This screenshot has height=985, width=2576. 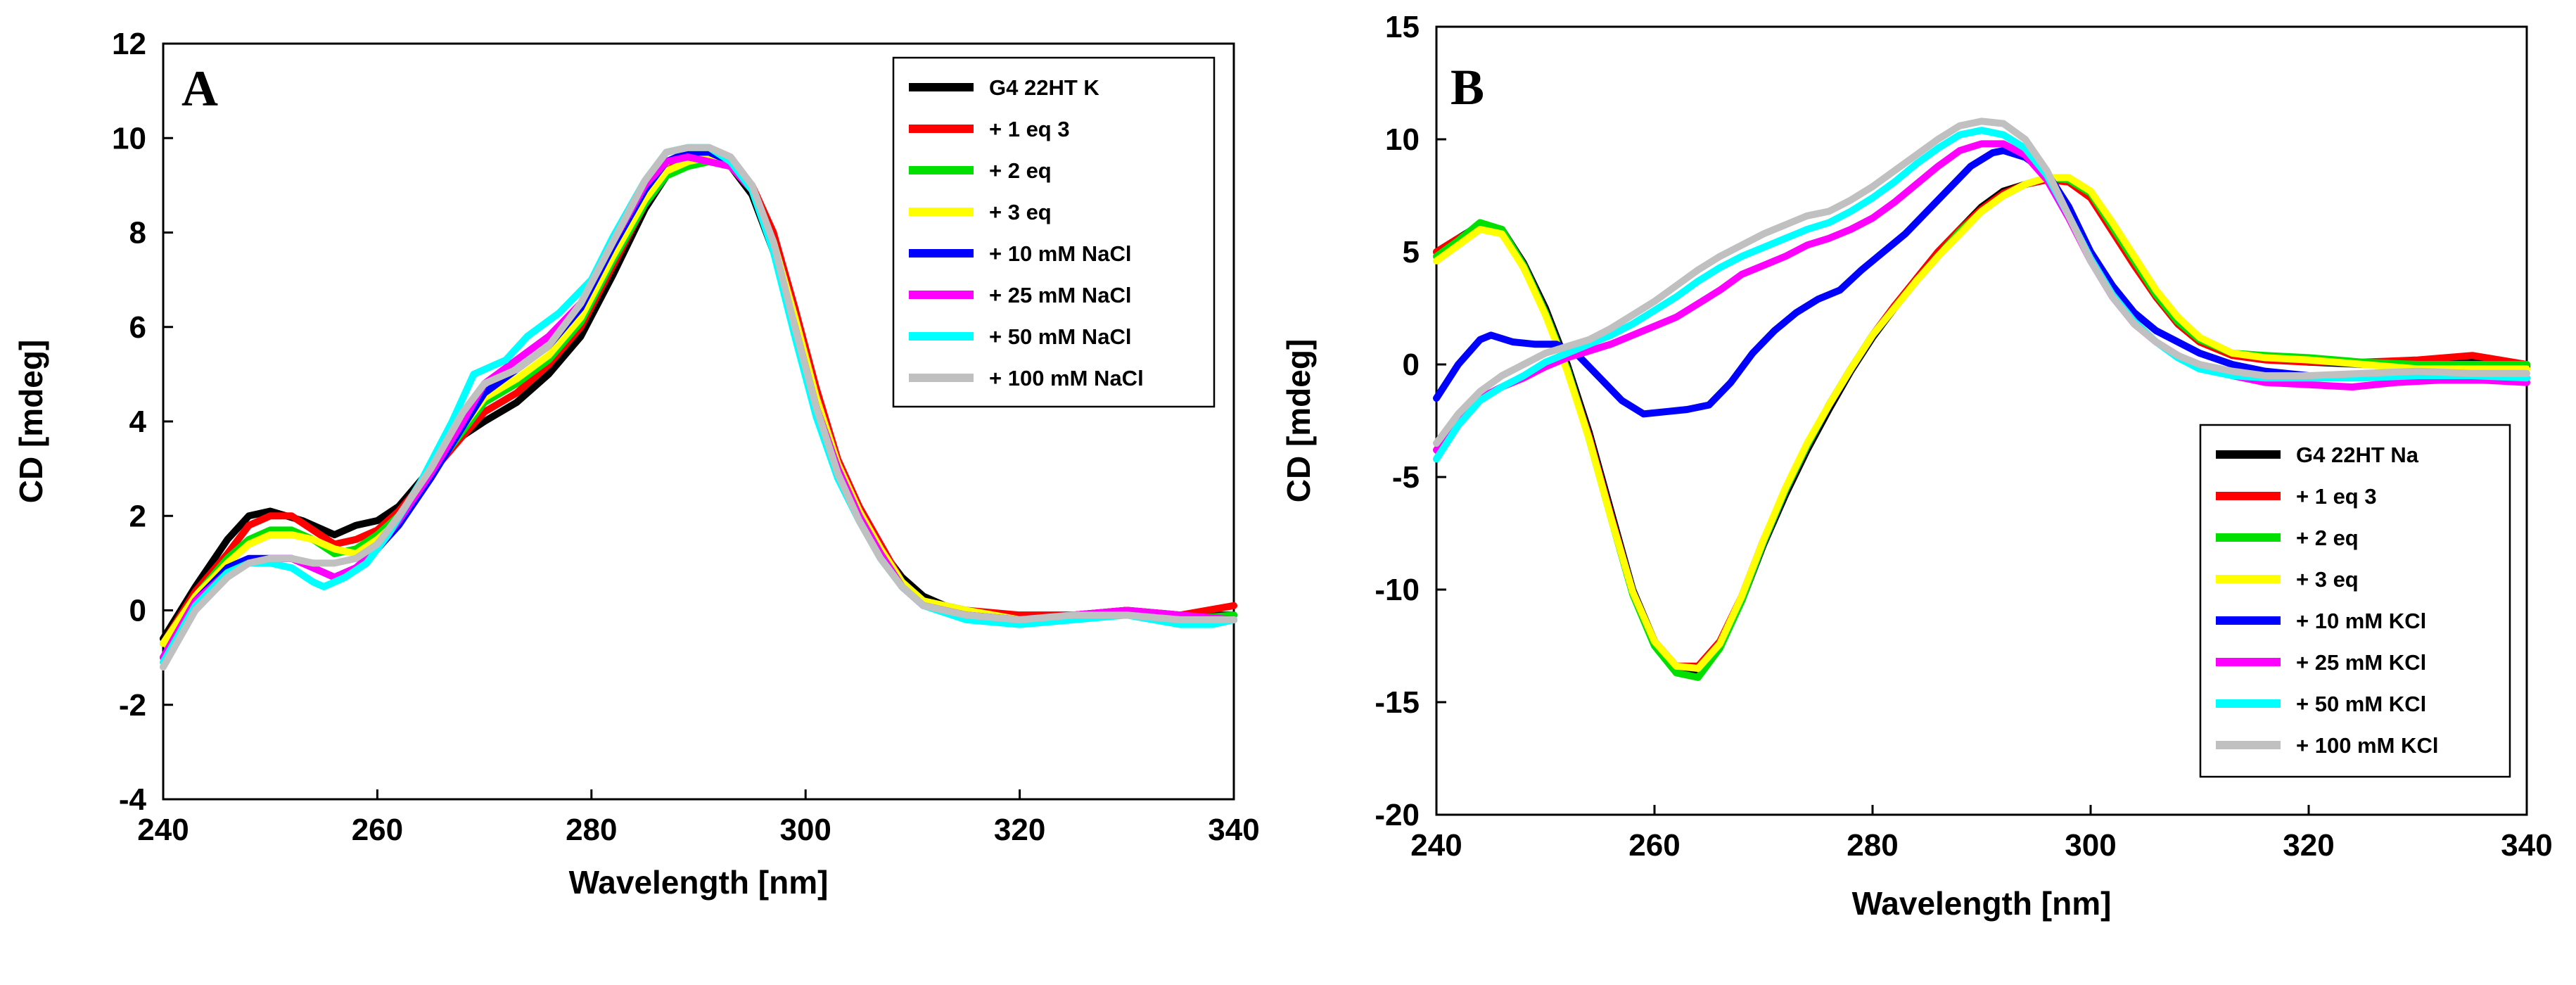 I want to click on panel-b-x-tick-label: 240, so click(x=1436, y=845).